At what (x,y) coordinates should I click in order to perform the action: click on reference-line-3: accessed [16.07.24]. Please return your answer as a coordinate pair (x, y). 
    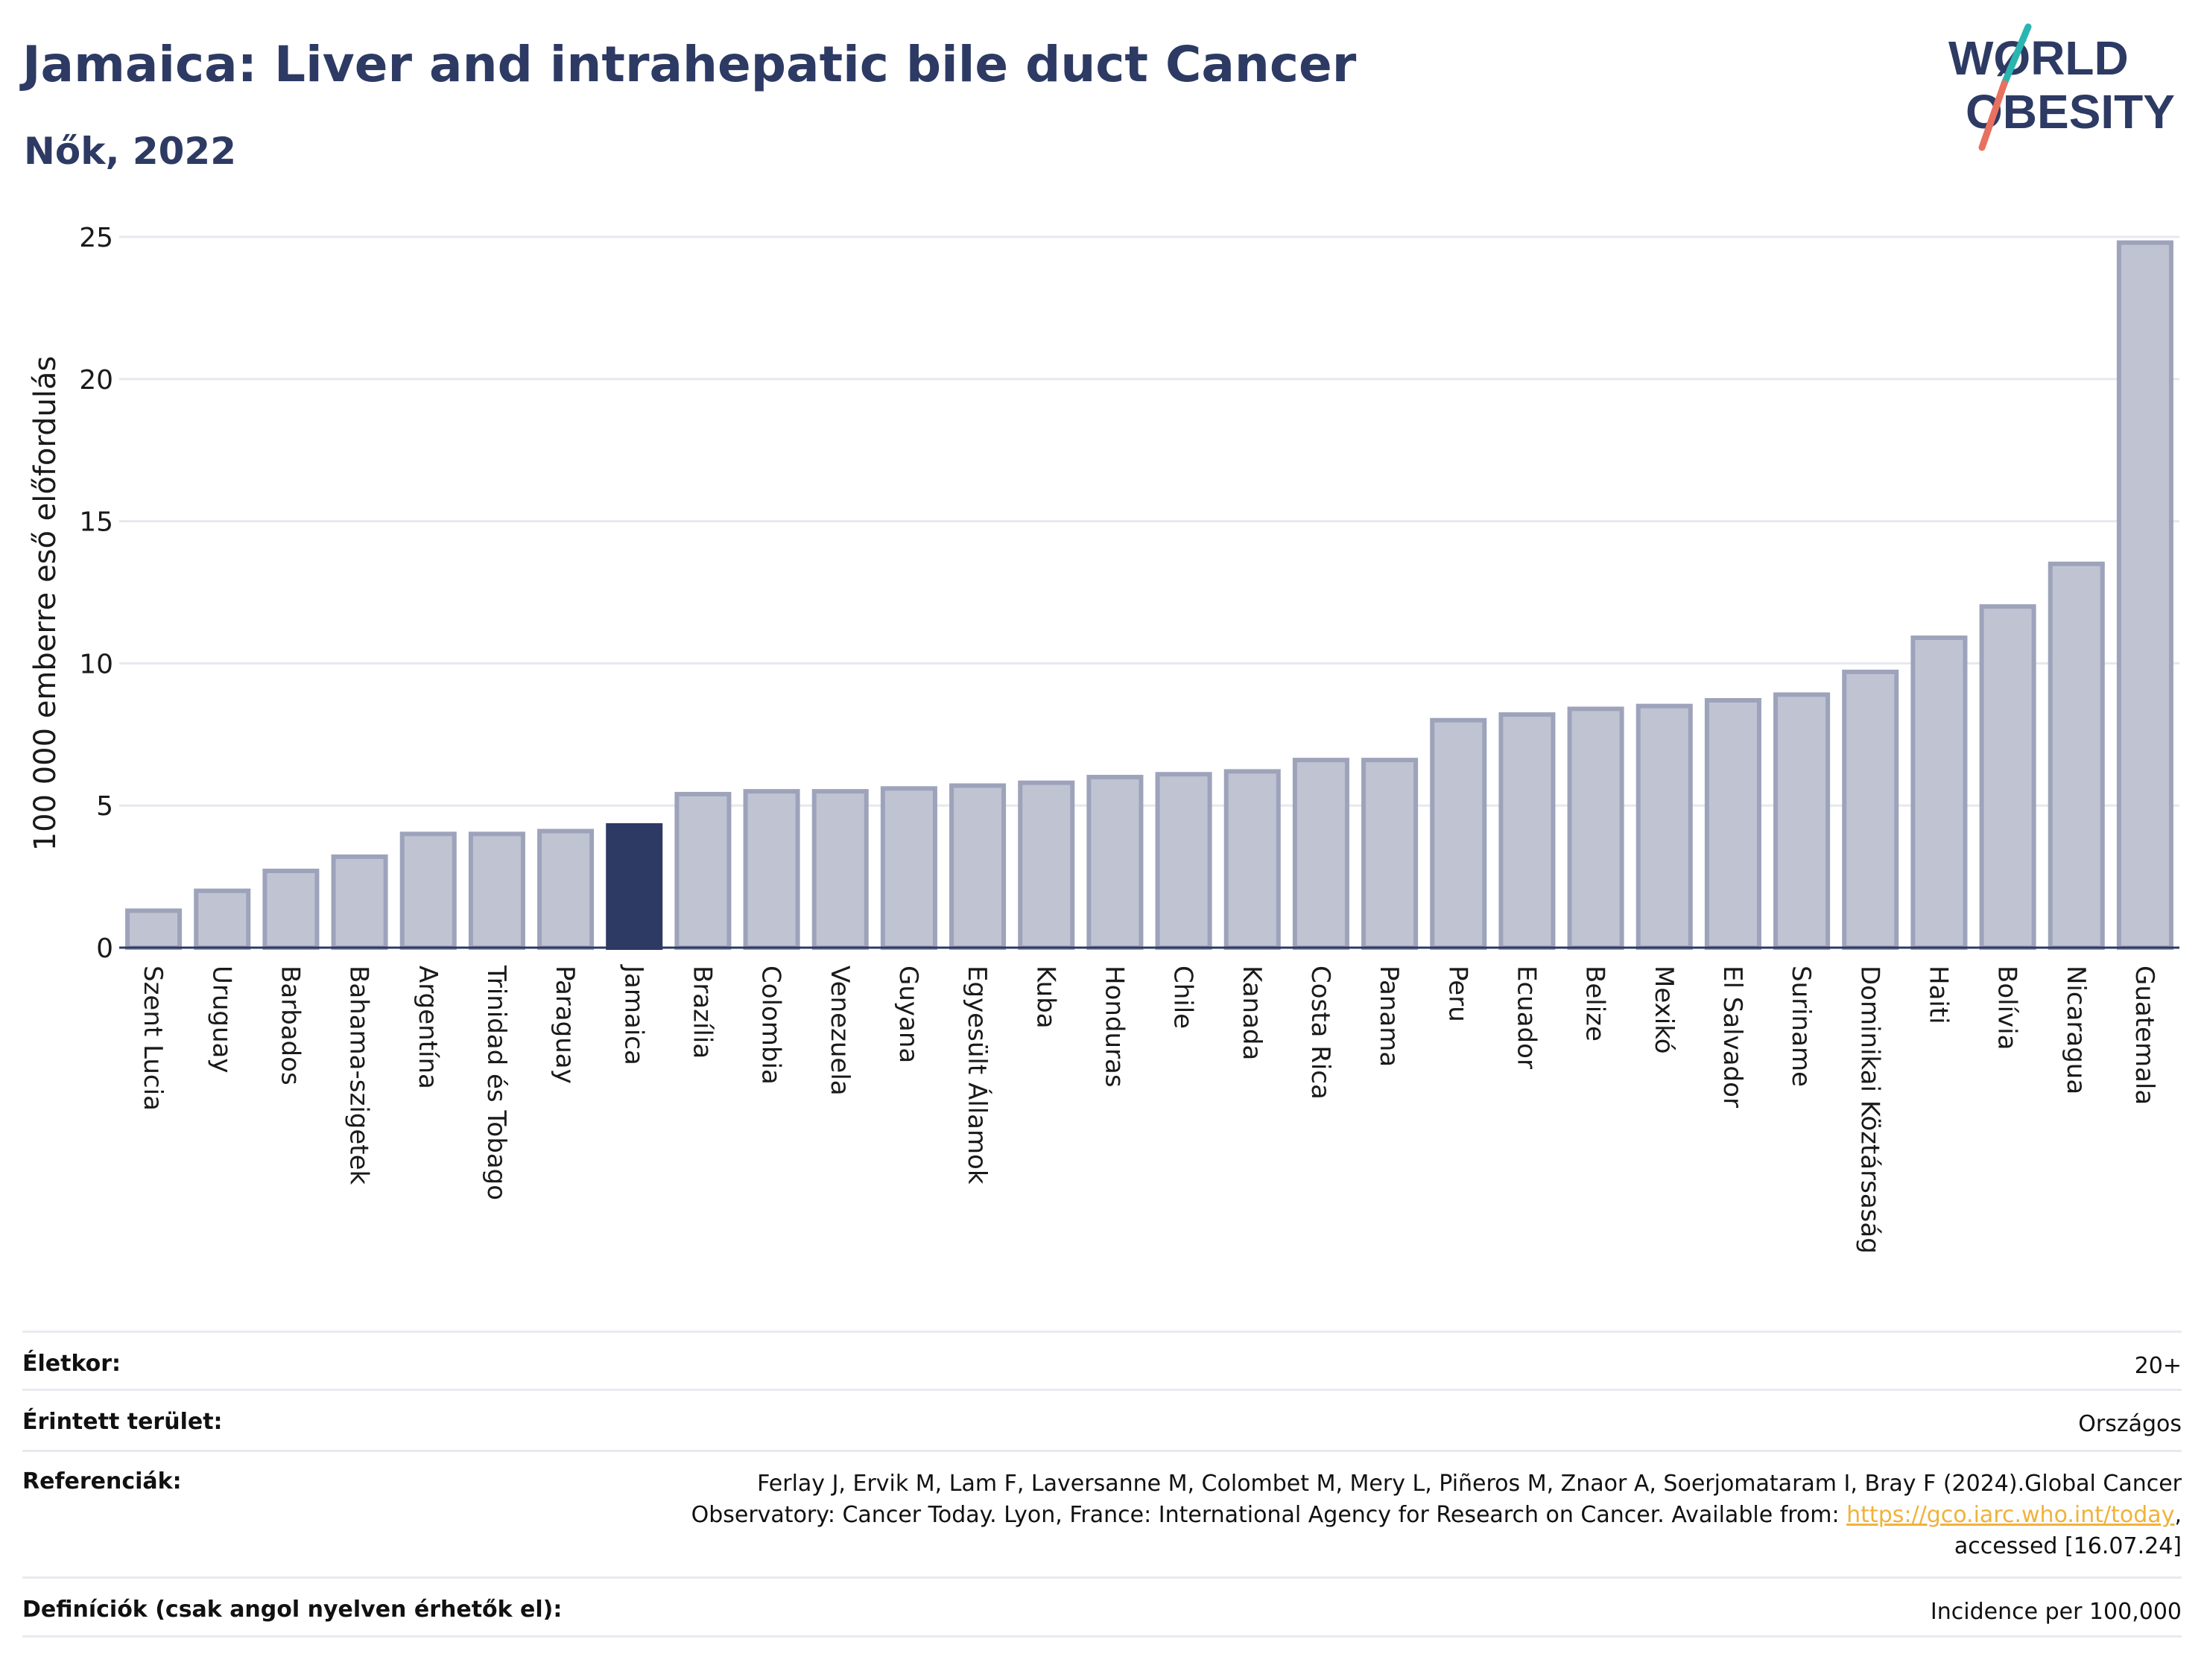
    Looking at the image, I should click on (2068, 1546).